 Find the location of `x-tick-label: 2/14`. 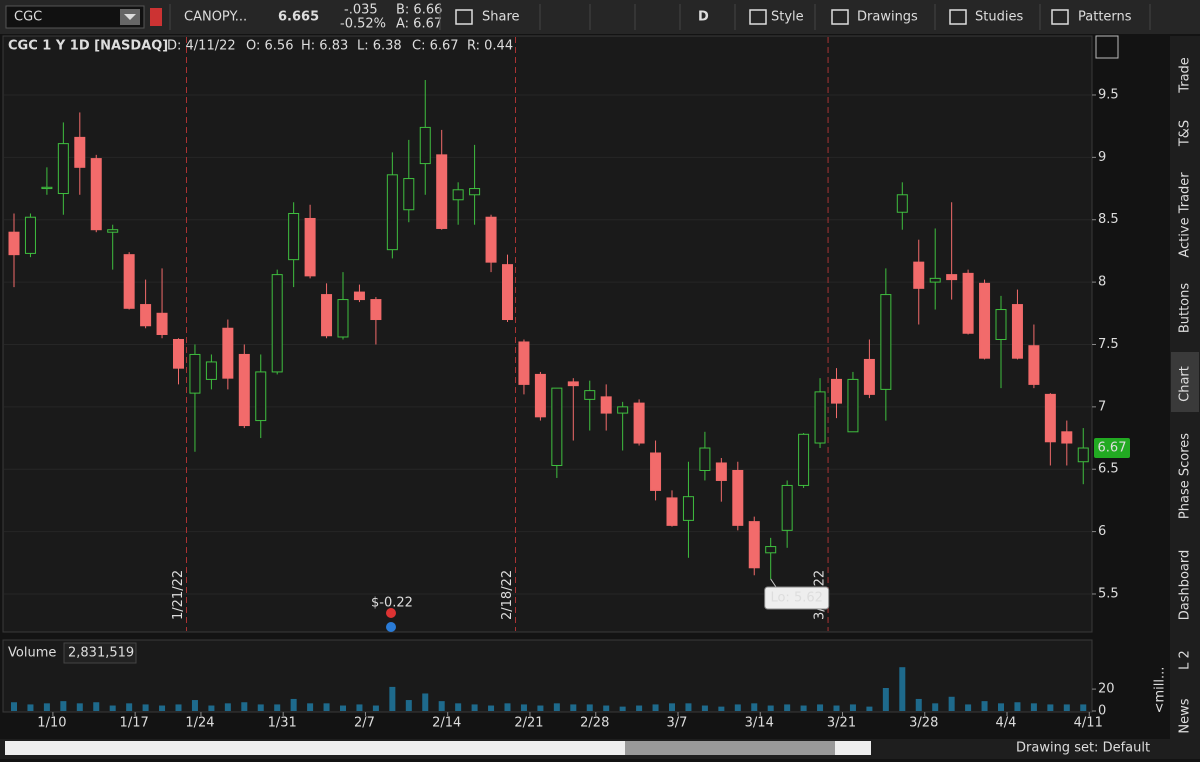

x-tick-label: 2/14 is located at coordinates (446, 723).